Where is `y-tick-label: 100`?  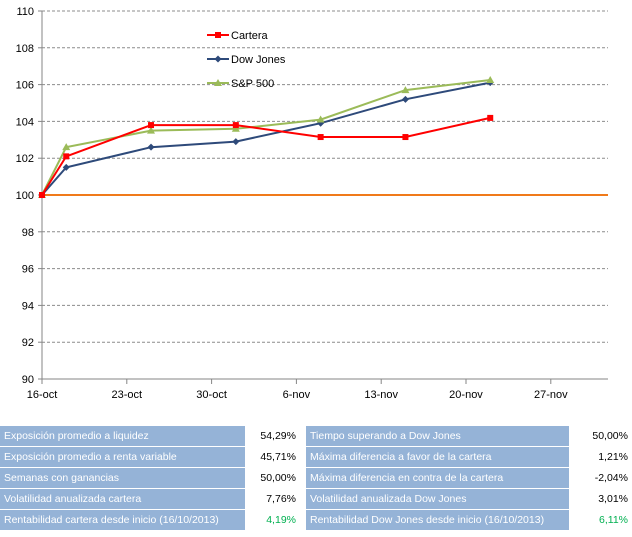 y-tick-label: 100 is located at coordinates (25, 196).